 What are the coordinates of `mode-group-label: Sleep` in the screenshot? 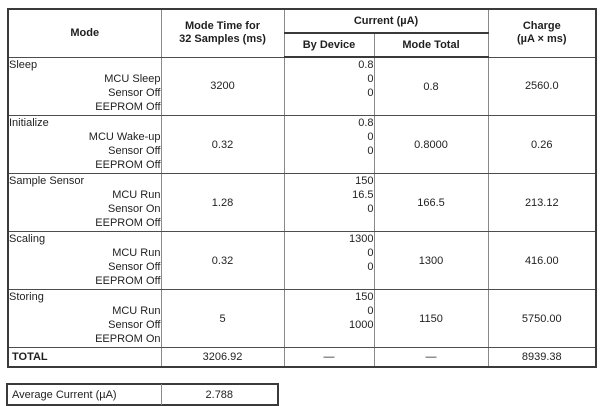 It's located at (23, 64).